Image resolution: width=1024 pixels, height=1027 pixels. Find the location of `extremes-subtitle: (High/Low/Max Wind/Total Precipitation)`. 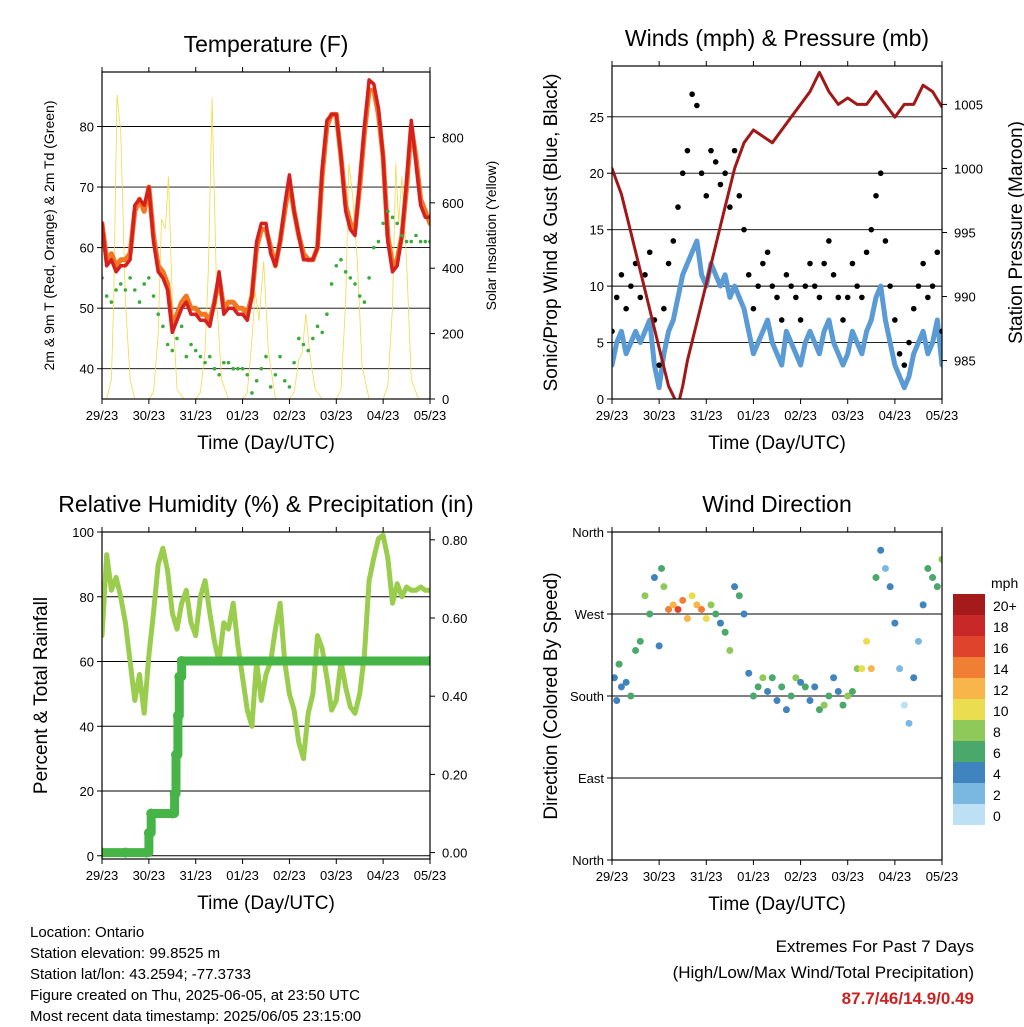

extremes-subtitle: (High/Low/Max Wind/Total Precipitation) is located at coordinates (823, 972).